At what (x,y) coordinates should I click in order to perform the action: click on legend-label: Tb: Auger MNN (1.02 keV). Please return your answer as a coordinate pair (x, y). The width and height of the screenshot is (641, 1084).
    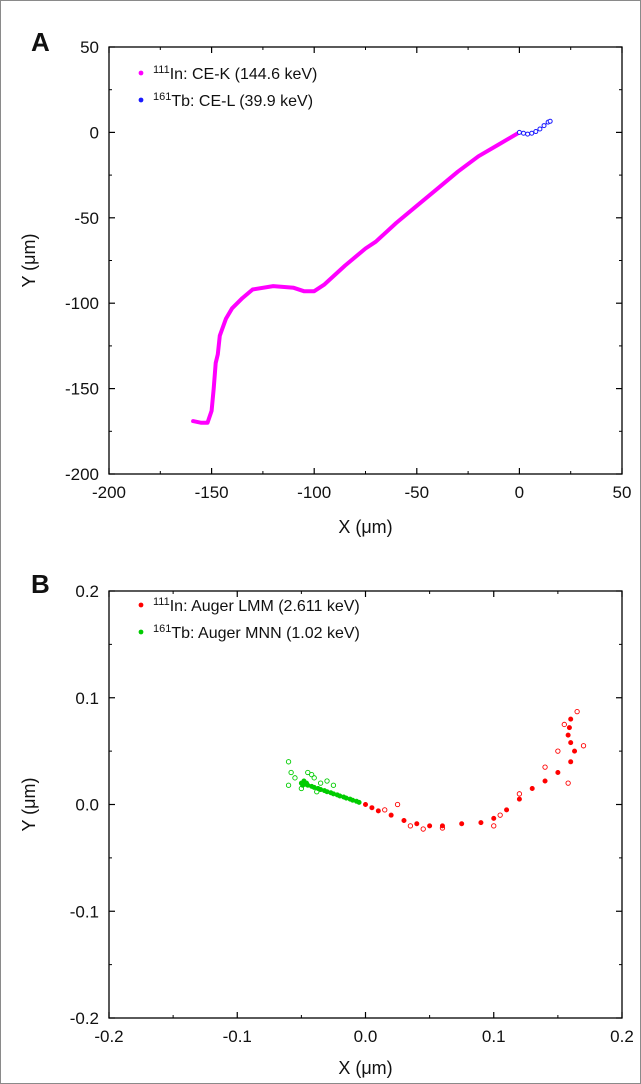
    Looking at the image, I should click on (265, 633).